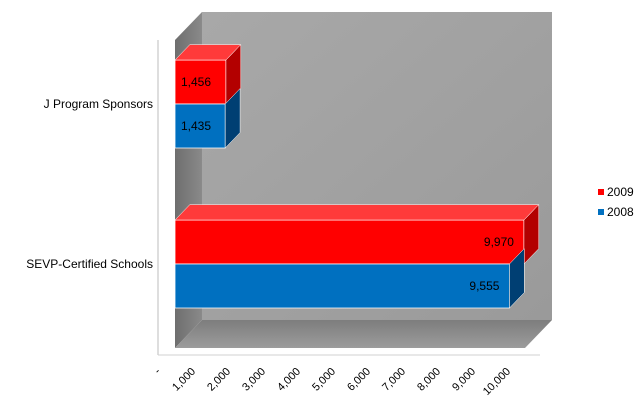  I want to click on category-labels: J Program Sponsors SEVP-Certified Schools, so click(89, 184).